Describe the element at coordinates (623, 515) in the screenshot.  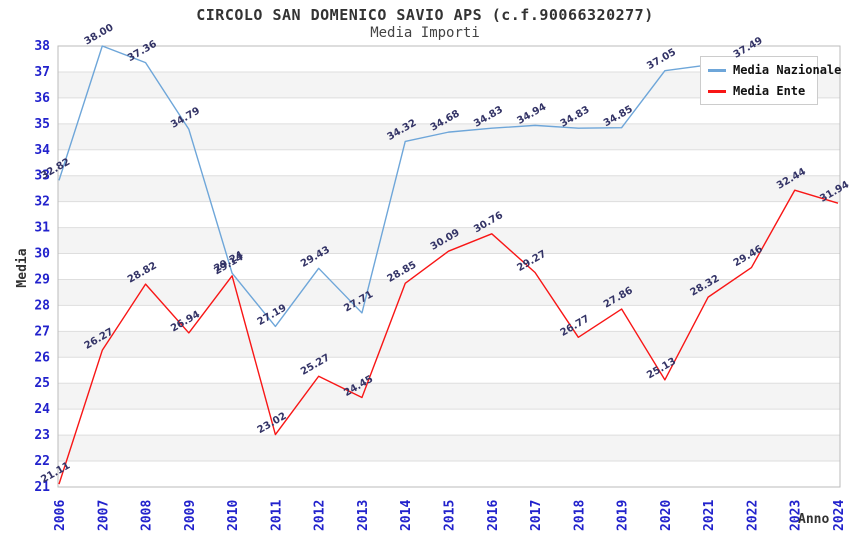
I see `svg-text: 2019` at that location.